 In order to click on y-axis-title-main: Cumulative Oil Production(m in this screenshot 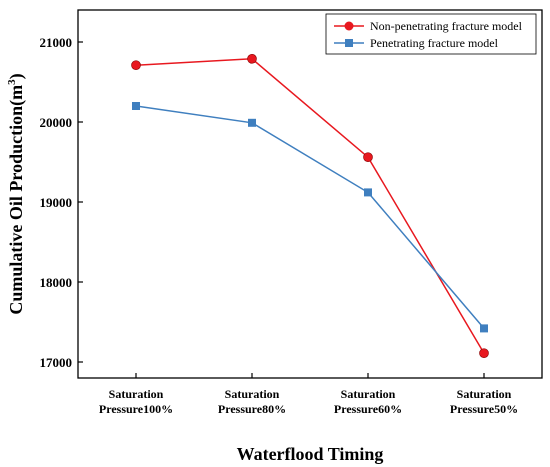, I will do `click(16, 200)`.